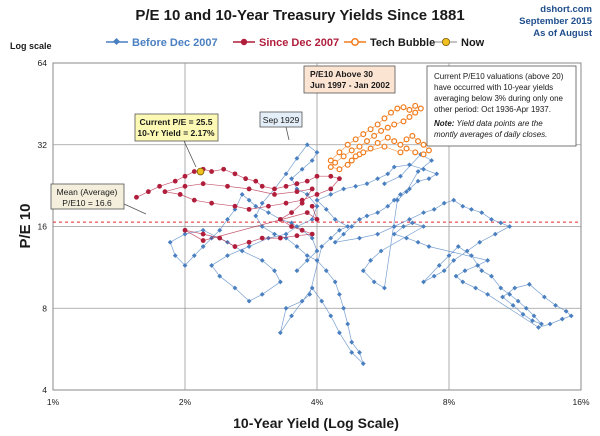 The height and width of the screenshot is (436, 600). I want to click on annotation-current-pointer, so click(190, 154).